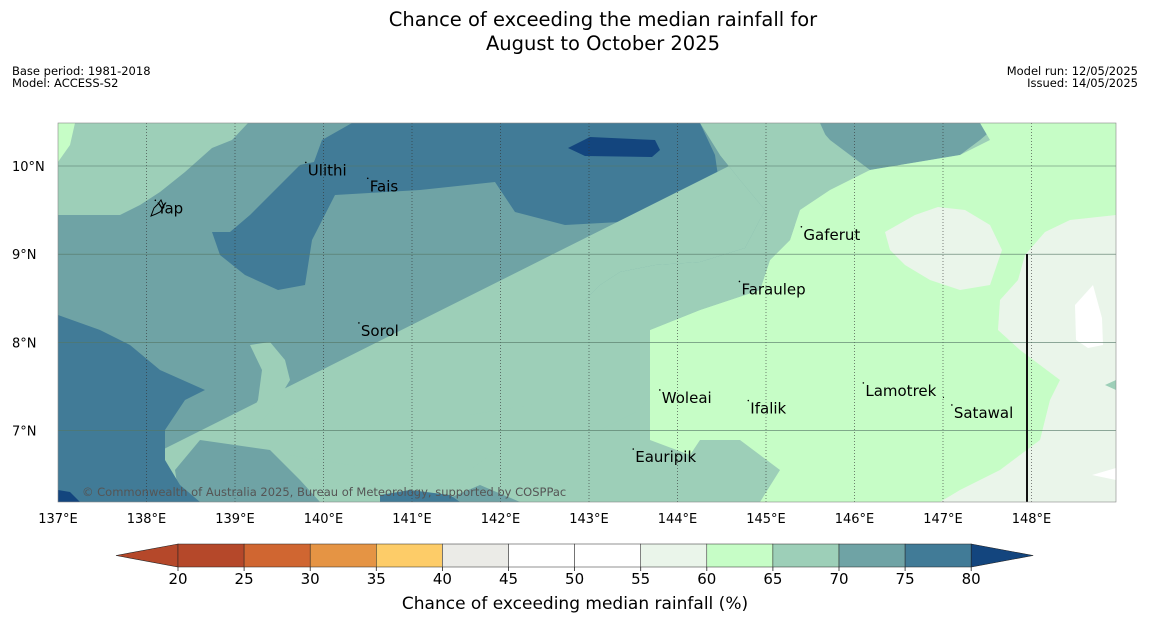 This screenshot has width=1150, height=644. I want to click on place-label: Gaferut, so click(831, 235).